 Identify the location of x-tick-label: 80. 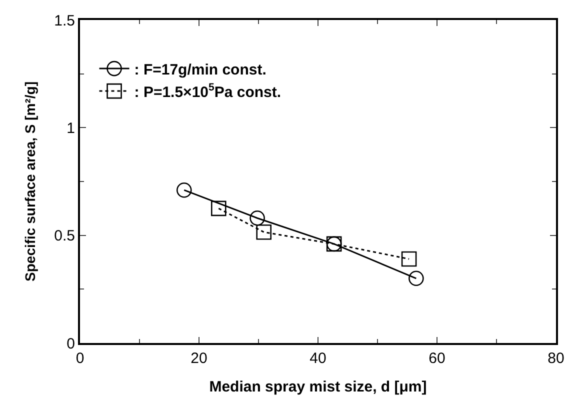
(556, 358).